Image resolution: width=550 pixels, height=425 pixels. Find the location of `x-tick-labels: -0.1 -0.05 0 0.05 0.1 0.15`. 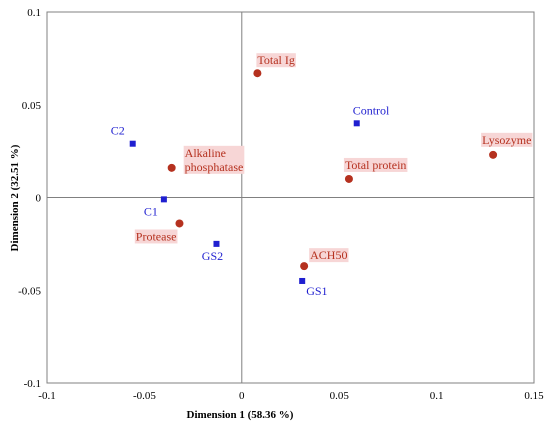

x-tick-labels: -0.1 -0.05 0 0.05 0.1 0.15 is located at coordinates (291, 396).